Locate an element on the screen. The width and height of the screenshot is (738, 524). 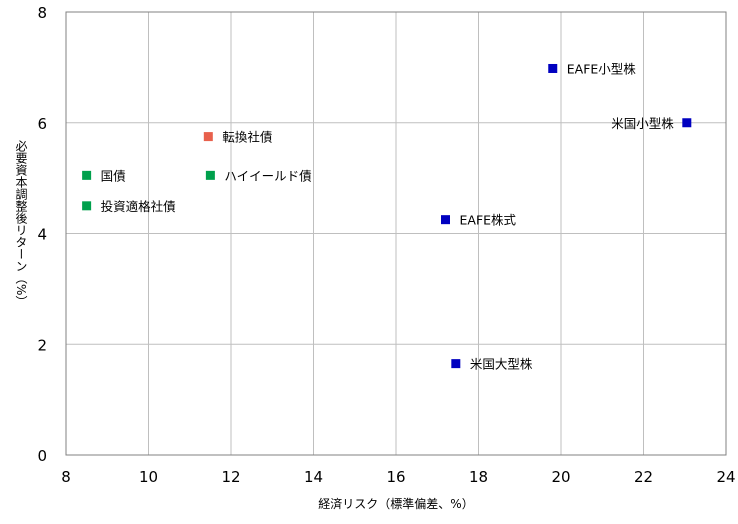
x-tick-label: 20 is located at coordinates (560, 477).